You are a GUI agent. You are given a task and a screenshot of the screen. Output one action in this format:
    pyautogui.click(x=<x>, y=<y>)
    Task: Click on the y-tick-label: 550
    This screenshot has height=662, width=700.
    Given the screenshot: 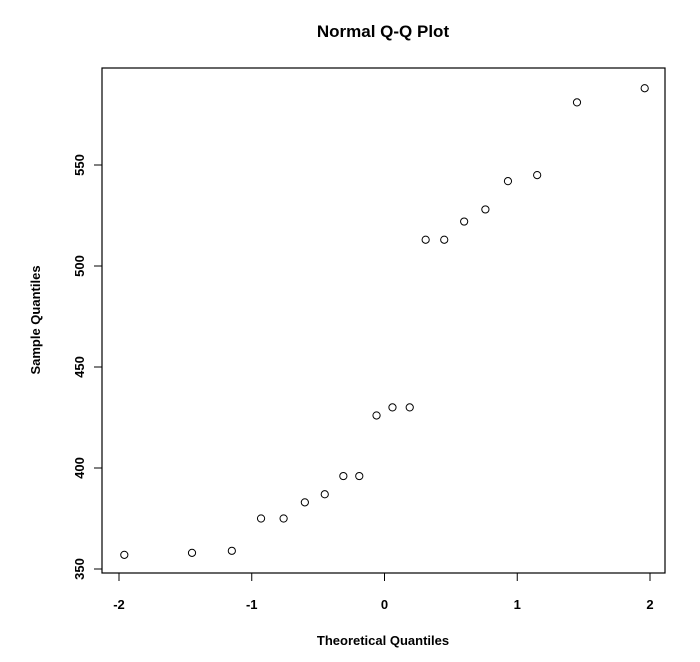 What is the action you would take?
    pyautogui.click(x=79, y=165)
    